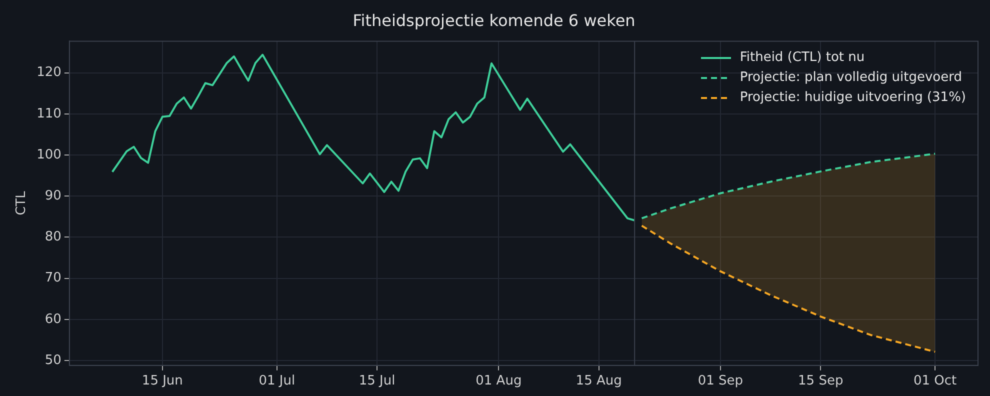 Image resolution: width=990 pixels, height=396 pixels. Describe the element at coordinates (851, 78) in the screenshot. I see `legend-label: Projectie: plan volledig uitgevoerd` at that location.